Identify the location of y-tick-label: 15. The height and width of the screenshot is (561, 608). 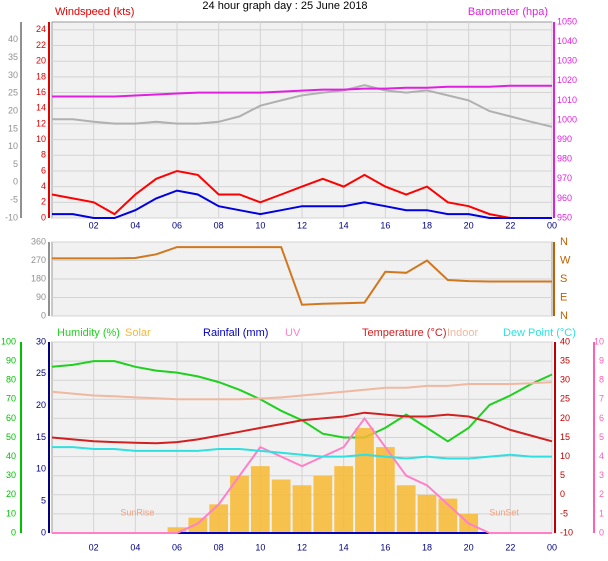
(41, 437).